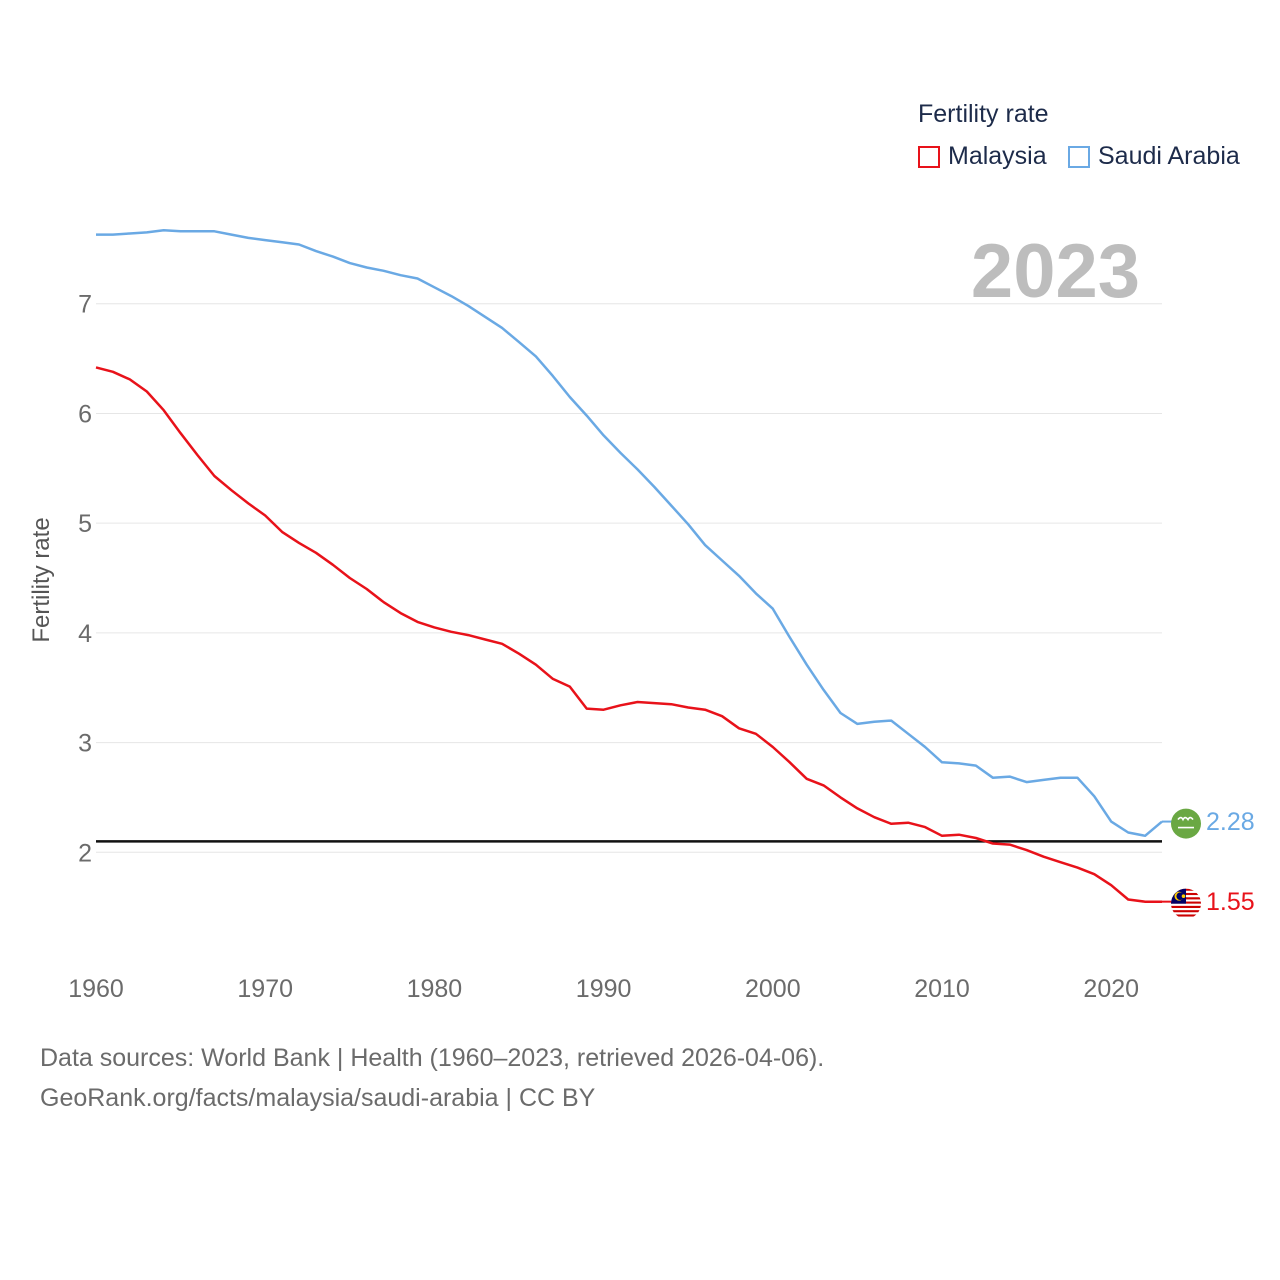  I want to click on y-axis-ticks: 2 3 4 5 6 7, so click(85, 579).